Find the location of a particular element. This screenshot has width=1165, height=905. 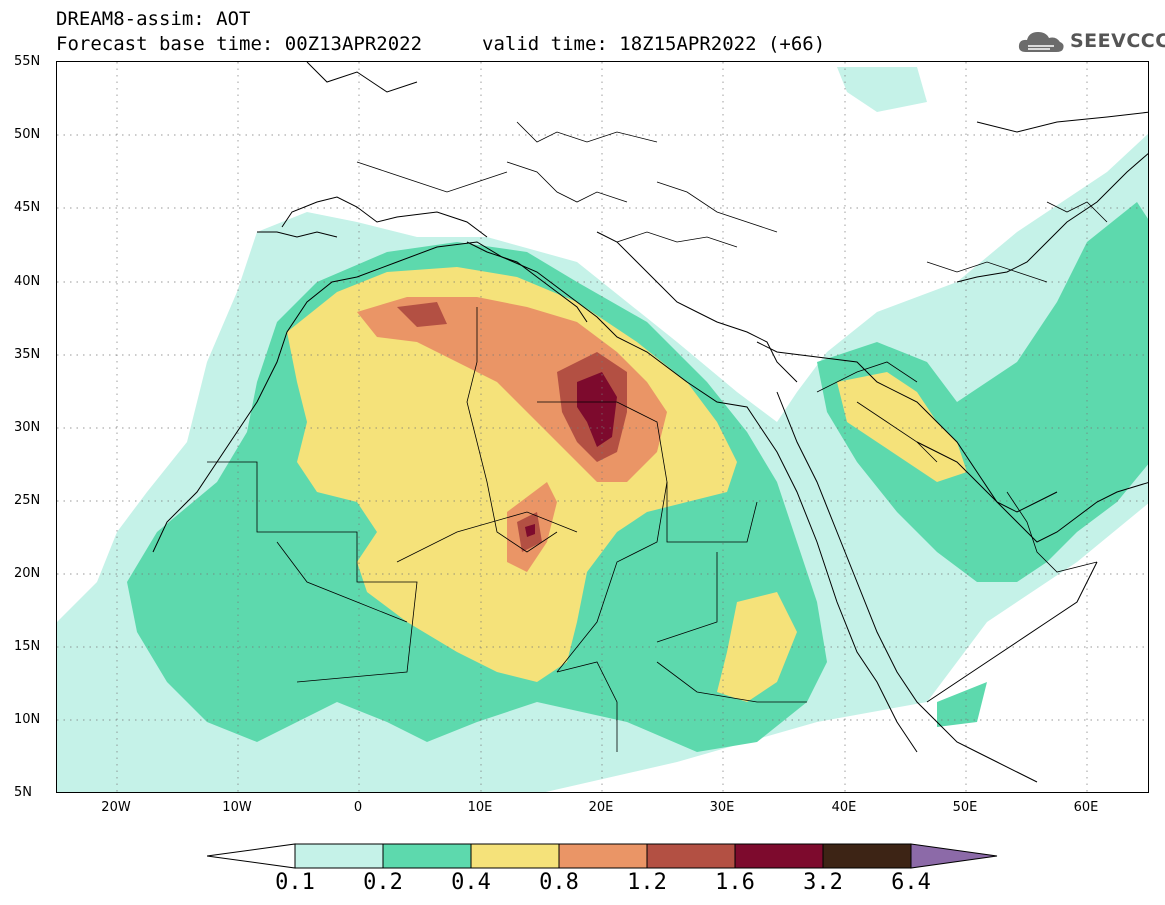

colorbar-label-0.4: 0.4 is located at coordinates (471, 882).